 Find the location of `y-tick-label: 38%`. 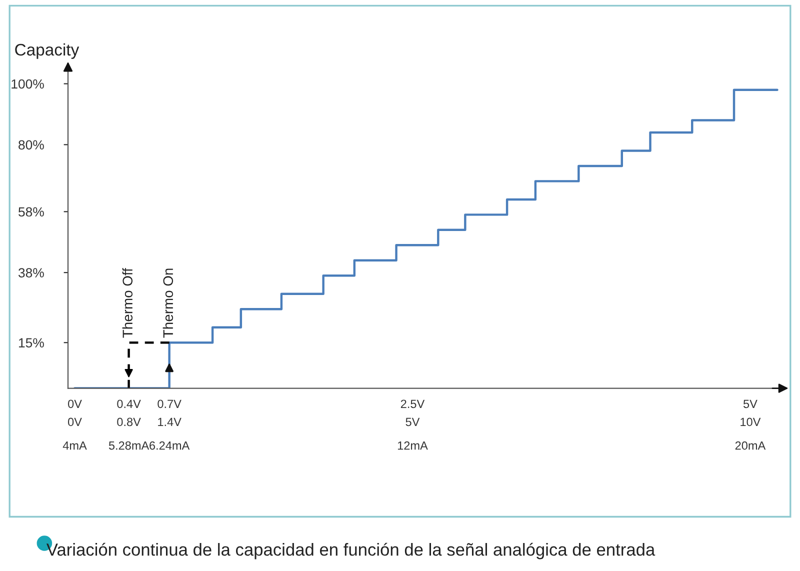

y-tick-label: 38% is located at coordinates (31, 273).